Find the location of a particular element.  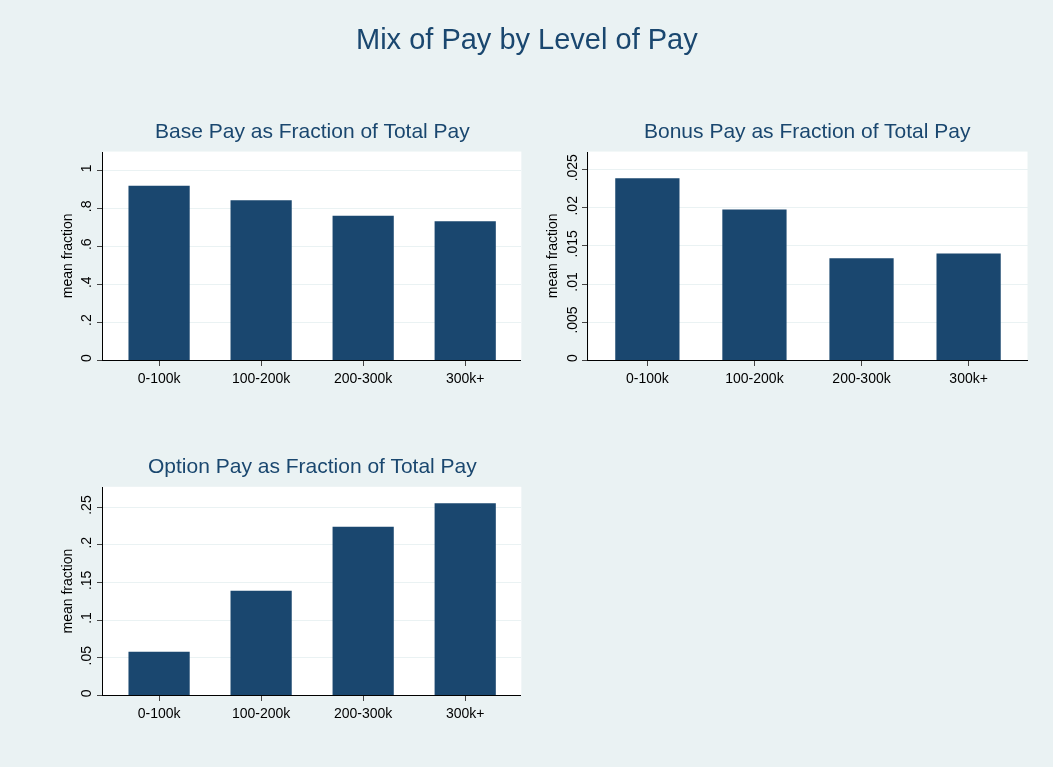

y-tick-label: 1 is located at coordinates (86, 168).